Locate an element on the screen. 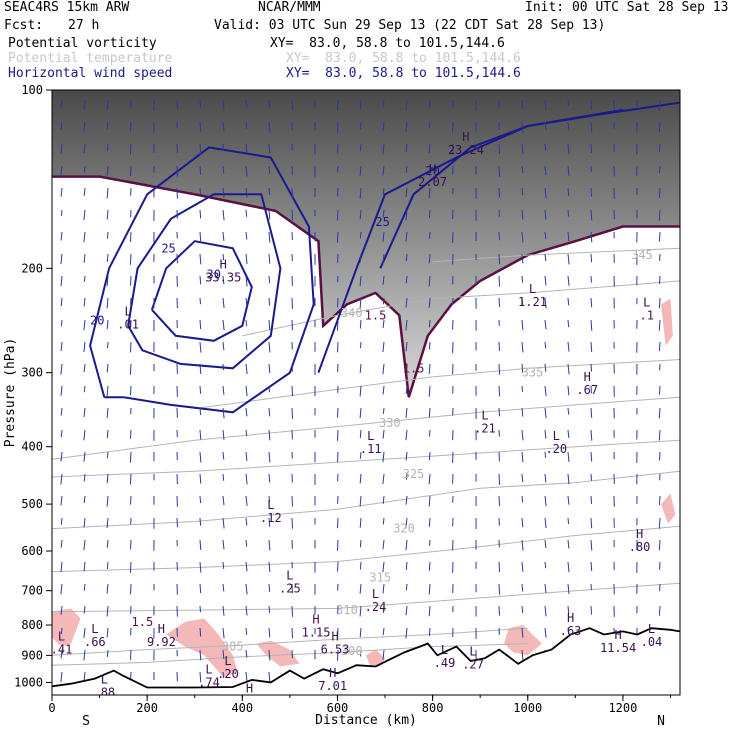 This screenshot has width=740, height=740. x-tick-label: 600 is located at coordinates (338, 708).